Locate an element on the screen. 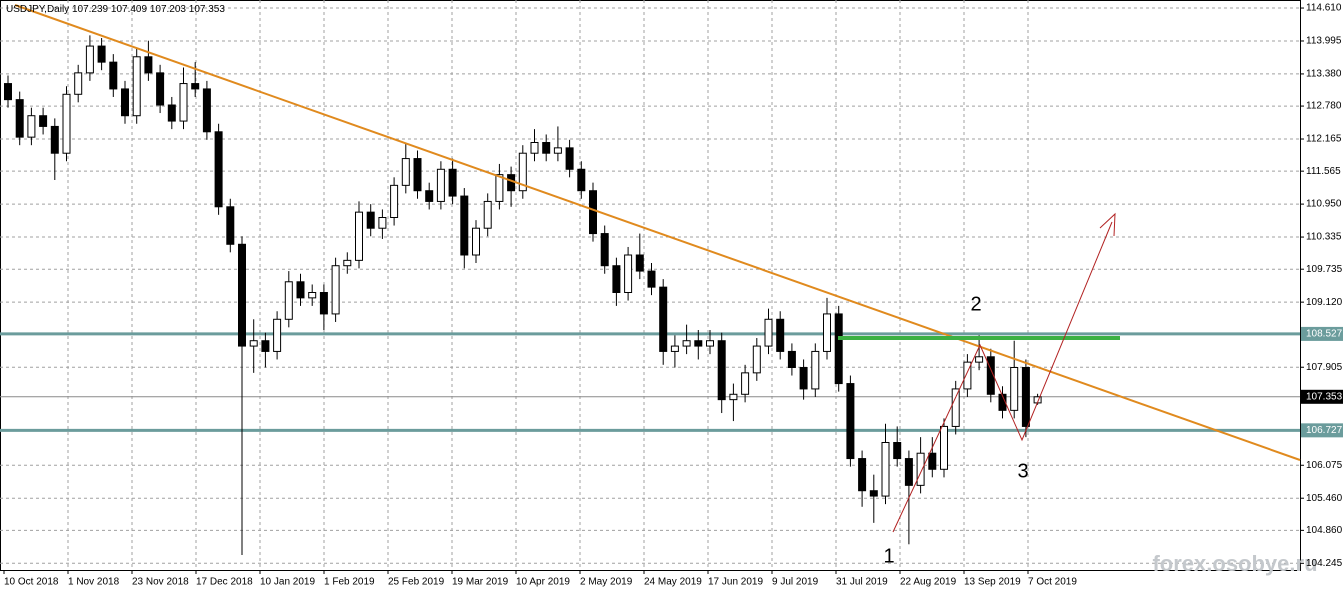  annotation: 2 is located at coordinates (975, 304).